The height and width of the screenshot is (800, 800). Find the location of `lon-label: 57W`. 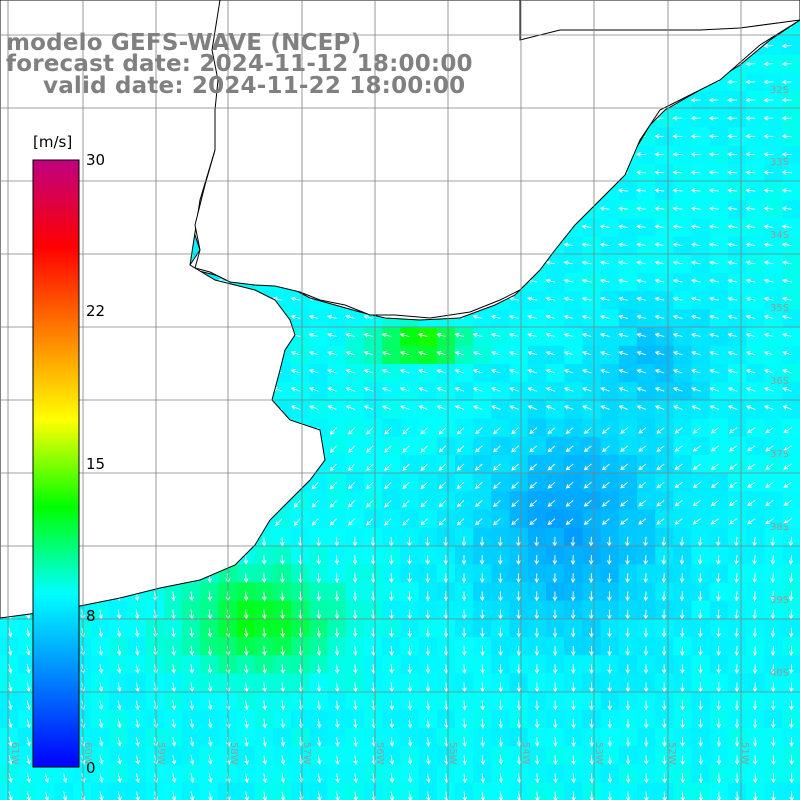

lon-label: 57W is located at coordinates (306, 753).